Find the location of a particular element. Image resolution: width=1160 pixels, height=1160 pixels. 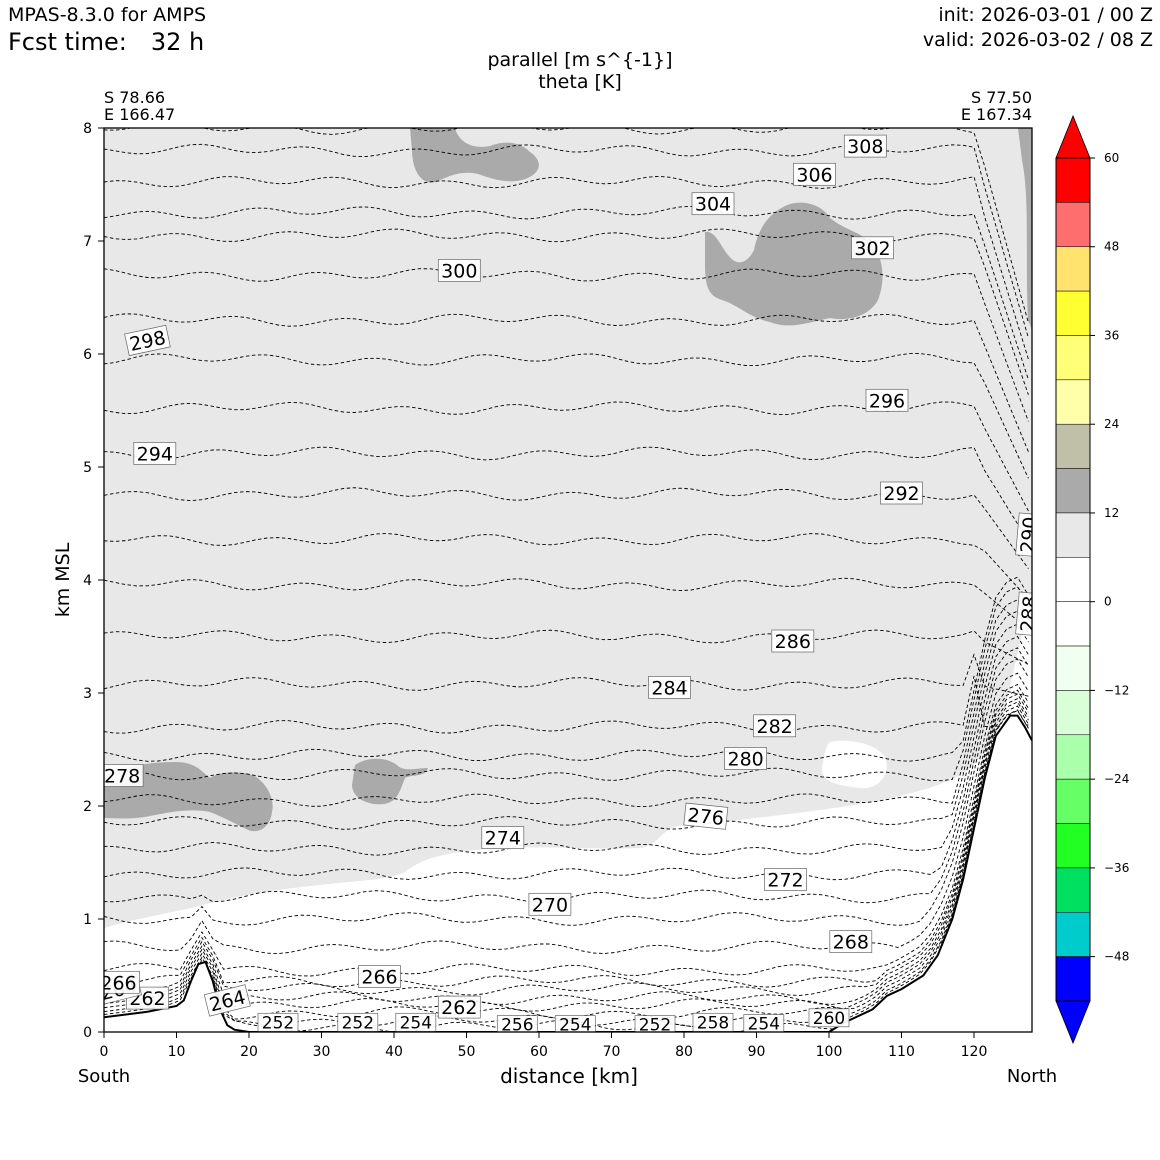

colorbar-tick-label: 36 is located at coordinates (1111, 335).